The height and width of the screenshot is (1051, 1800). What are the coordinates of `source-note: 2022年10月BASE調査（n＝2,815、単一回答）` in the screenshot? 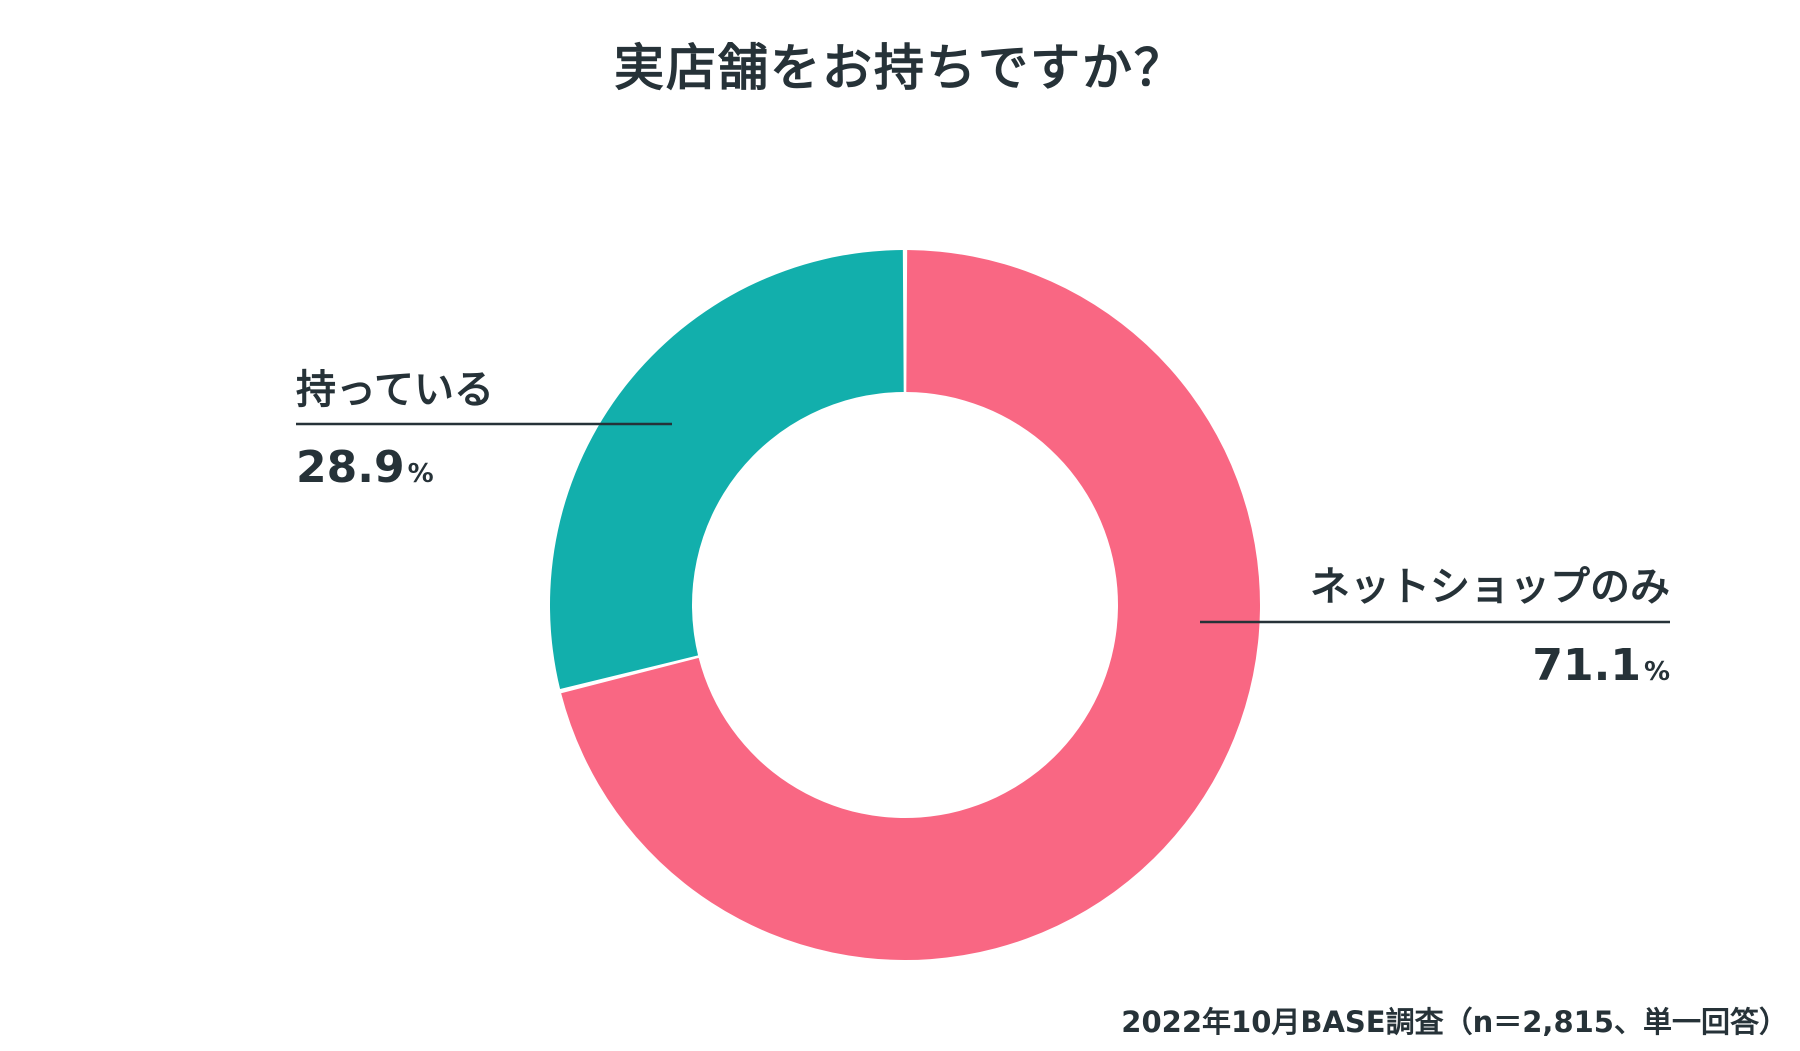 It's located at (1454, 1022).